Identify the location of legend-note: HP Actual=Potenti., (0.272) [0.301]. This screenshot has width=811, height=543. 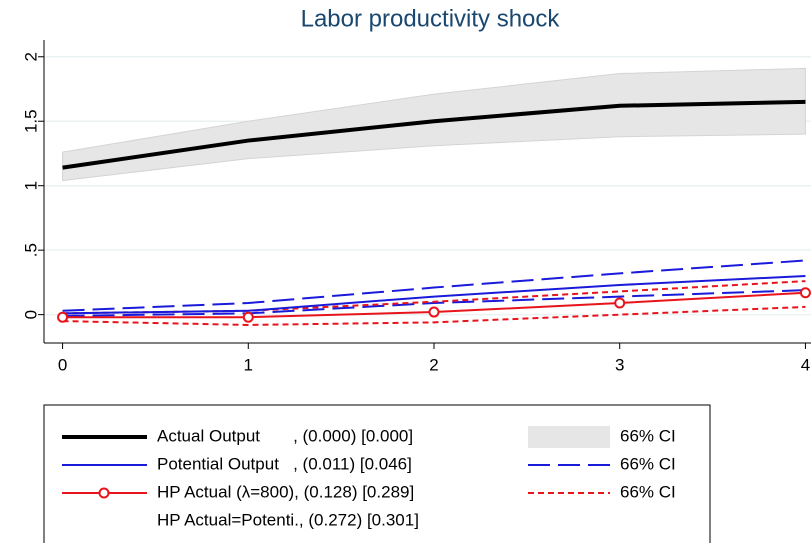
(288, 519).